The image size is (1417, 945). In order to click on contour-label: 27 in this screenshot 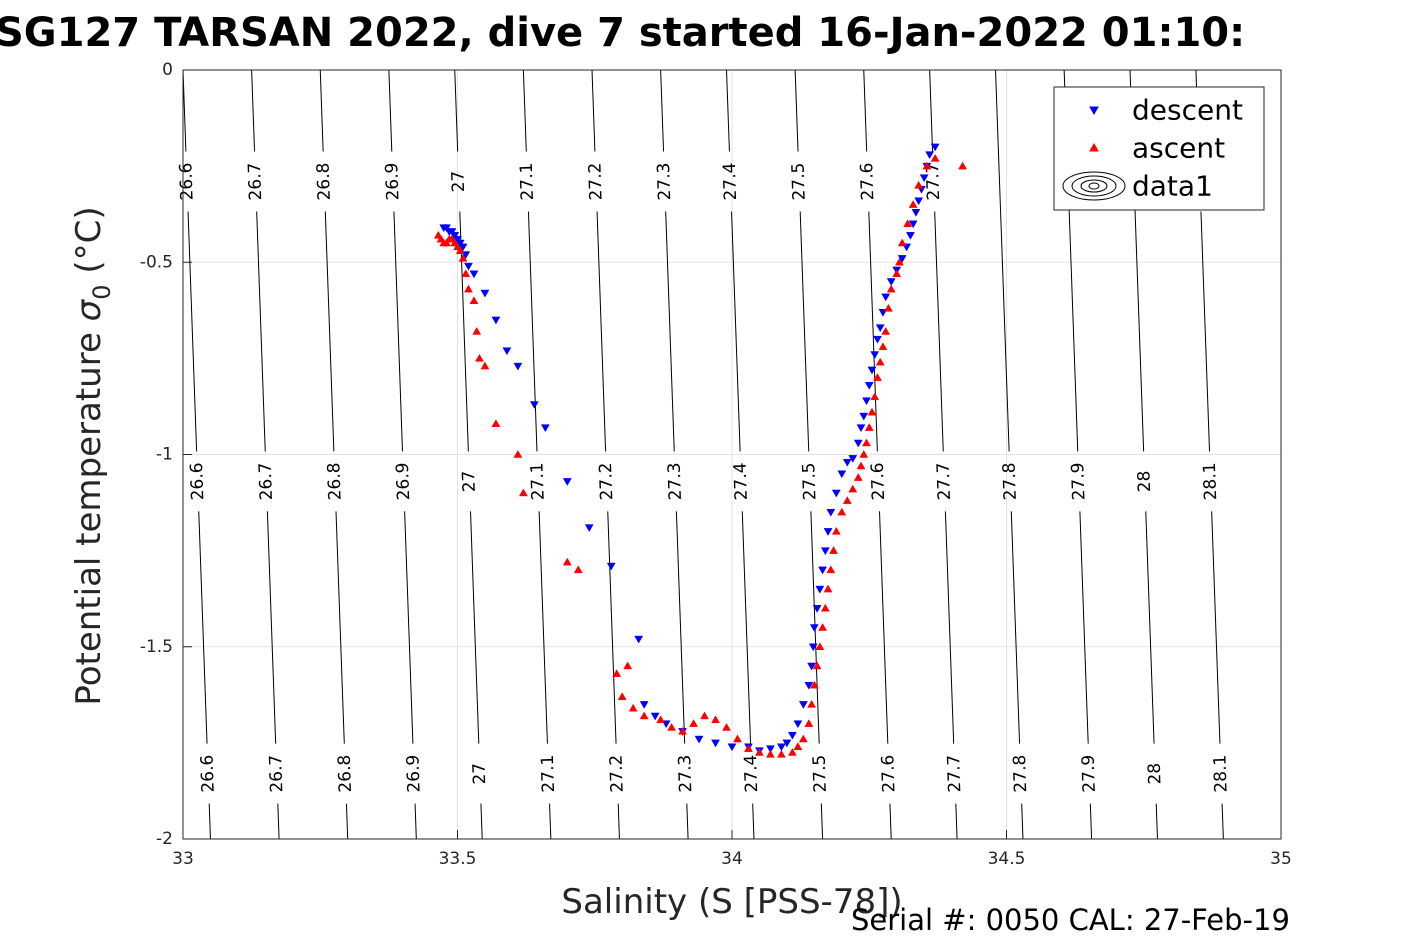, I will do `click(479, 773)`.